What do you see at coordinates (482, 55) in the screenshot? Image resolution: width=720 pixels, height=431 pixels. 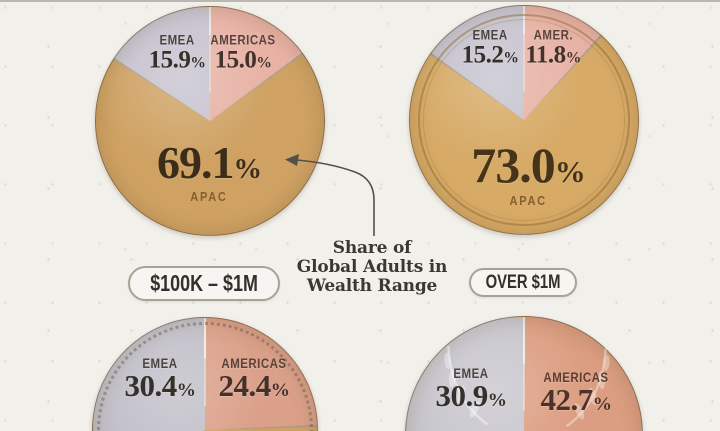 I see `value-number: 15.2` at bounding box center [482, 55].